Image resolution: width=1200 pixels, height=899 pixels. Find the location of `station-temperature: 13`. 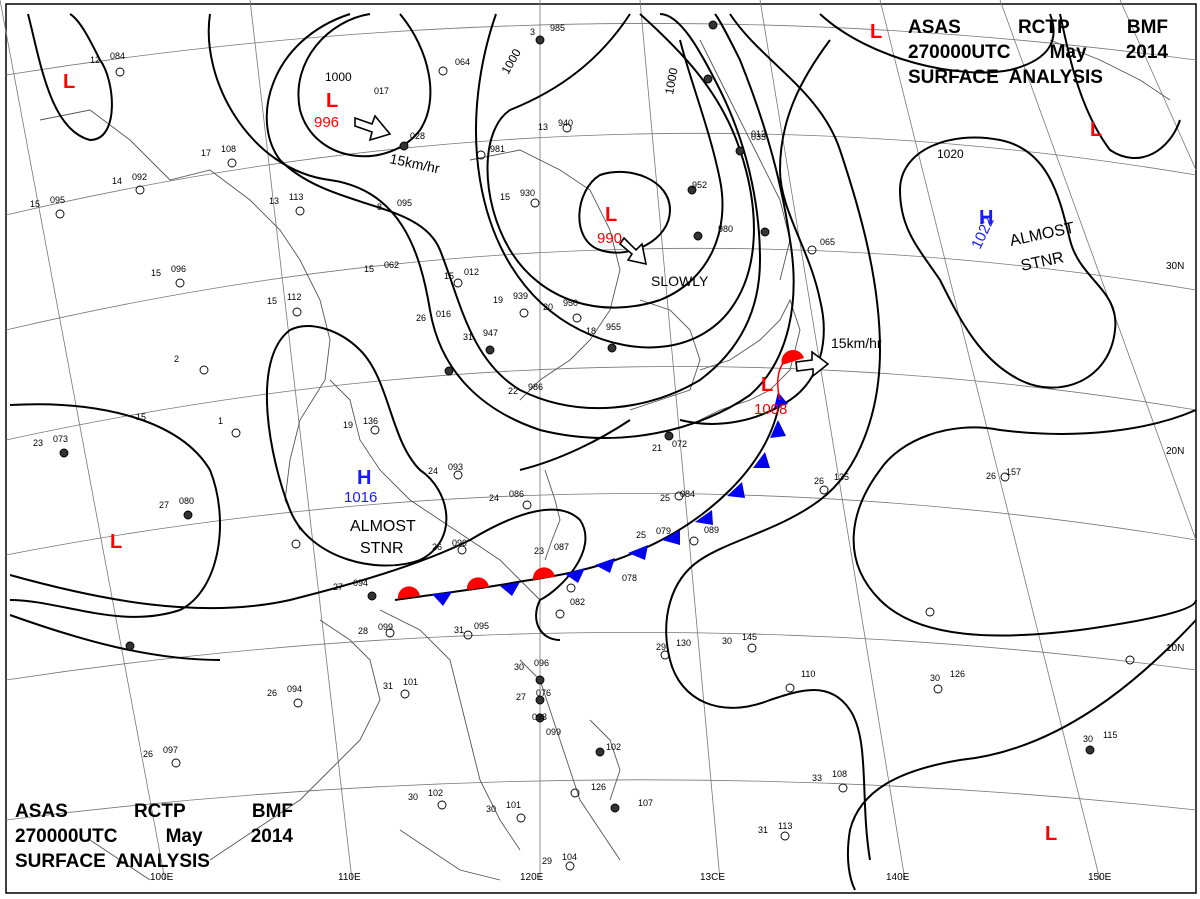

station-temperature: 13 is located at coordinates (274, 201).